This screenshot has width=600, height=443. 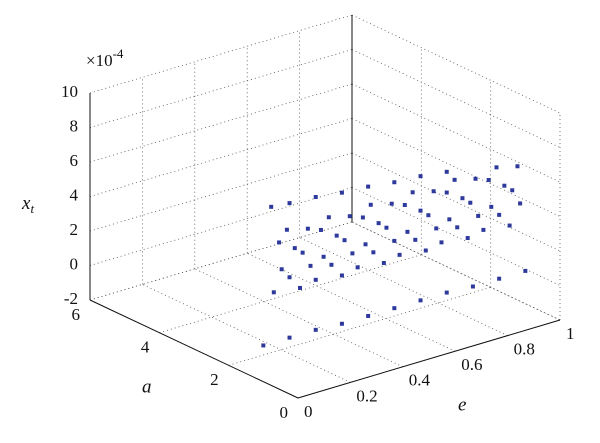 What do you see at coordinates (145, 347) in the screenshot?
I see `y-tick-label: 4` at bounding box center [145, 347].